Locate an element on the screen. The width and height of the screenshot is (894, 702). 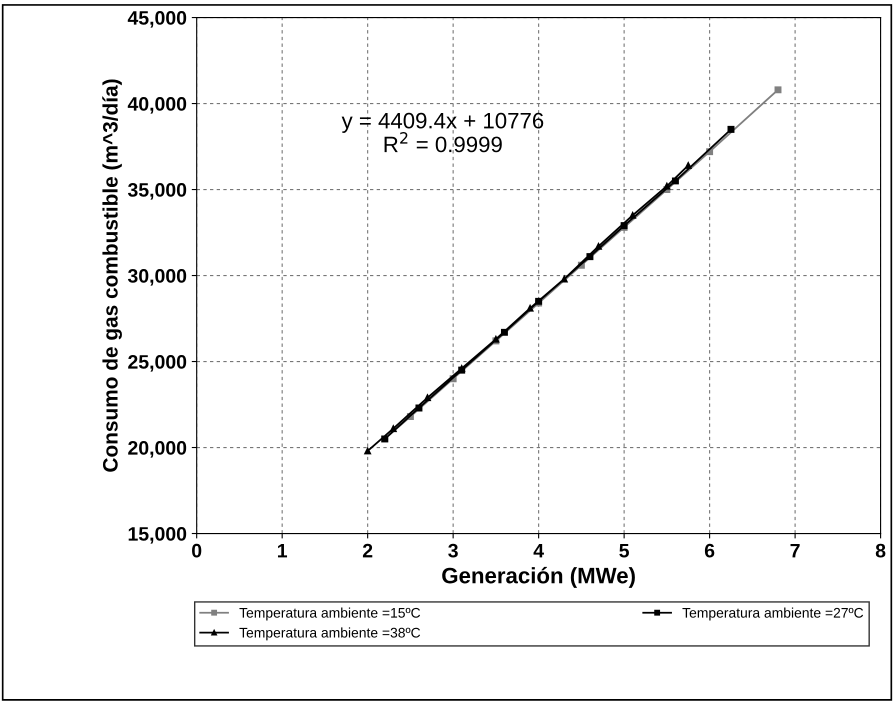
x-tick-label: 3 is located at coordinates (453, 551).